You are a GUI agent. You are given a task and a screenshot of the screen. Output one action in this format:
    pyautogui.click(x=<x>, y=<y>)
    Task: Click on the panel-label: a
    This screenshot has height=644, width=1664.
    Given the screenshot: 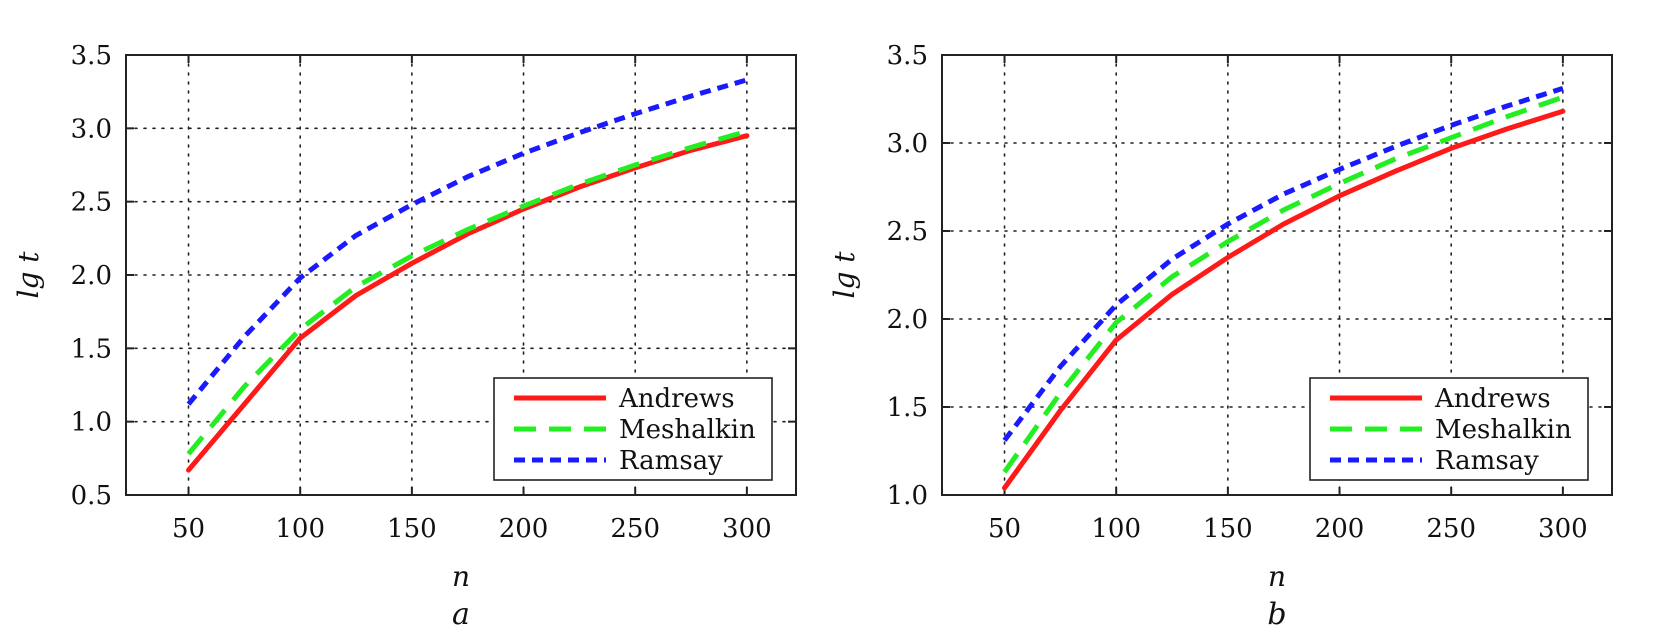 What is the action you would take?
    pyautogui.click(x=461, y=614)
    